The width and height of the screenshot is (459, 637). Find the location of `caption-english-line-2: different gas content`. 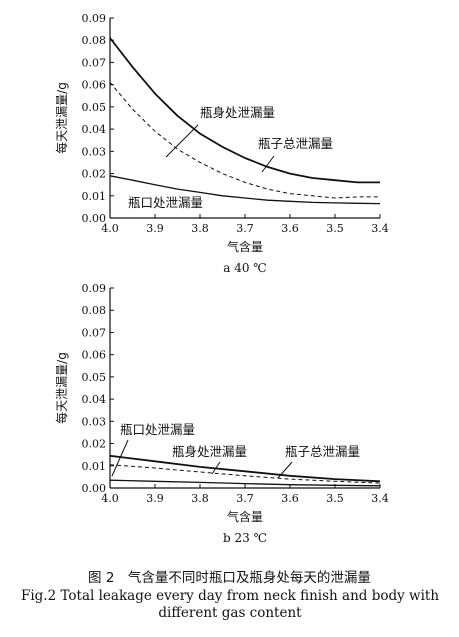

caption-english-line-2: different gas content is located at coordinates (230, 613).